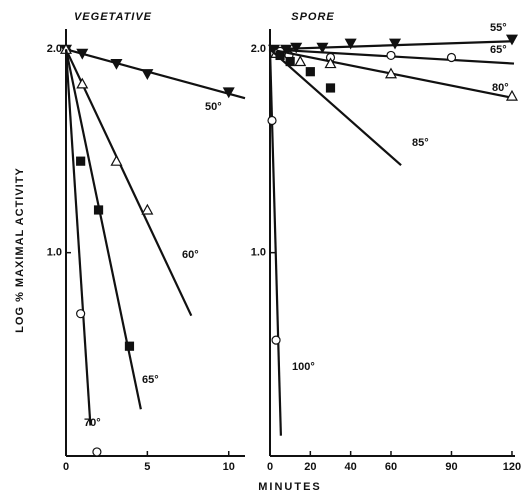 This screenshot has height=499, width=524. I want to click on x-tick-label: 60, so click(391, 467).